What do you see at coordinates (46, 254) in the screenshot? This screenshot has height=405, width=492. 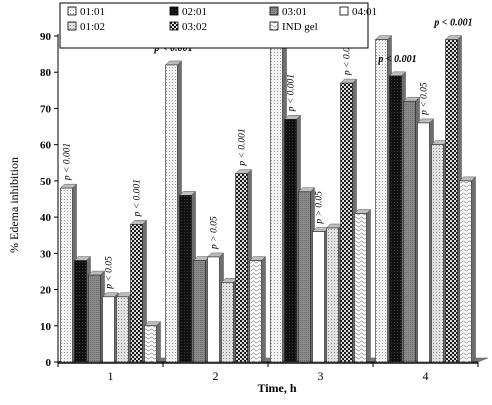 I see `y-tick-label: 30` at bounding box center [46, 254].